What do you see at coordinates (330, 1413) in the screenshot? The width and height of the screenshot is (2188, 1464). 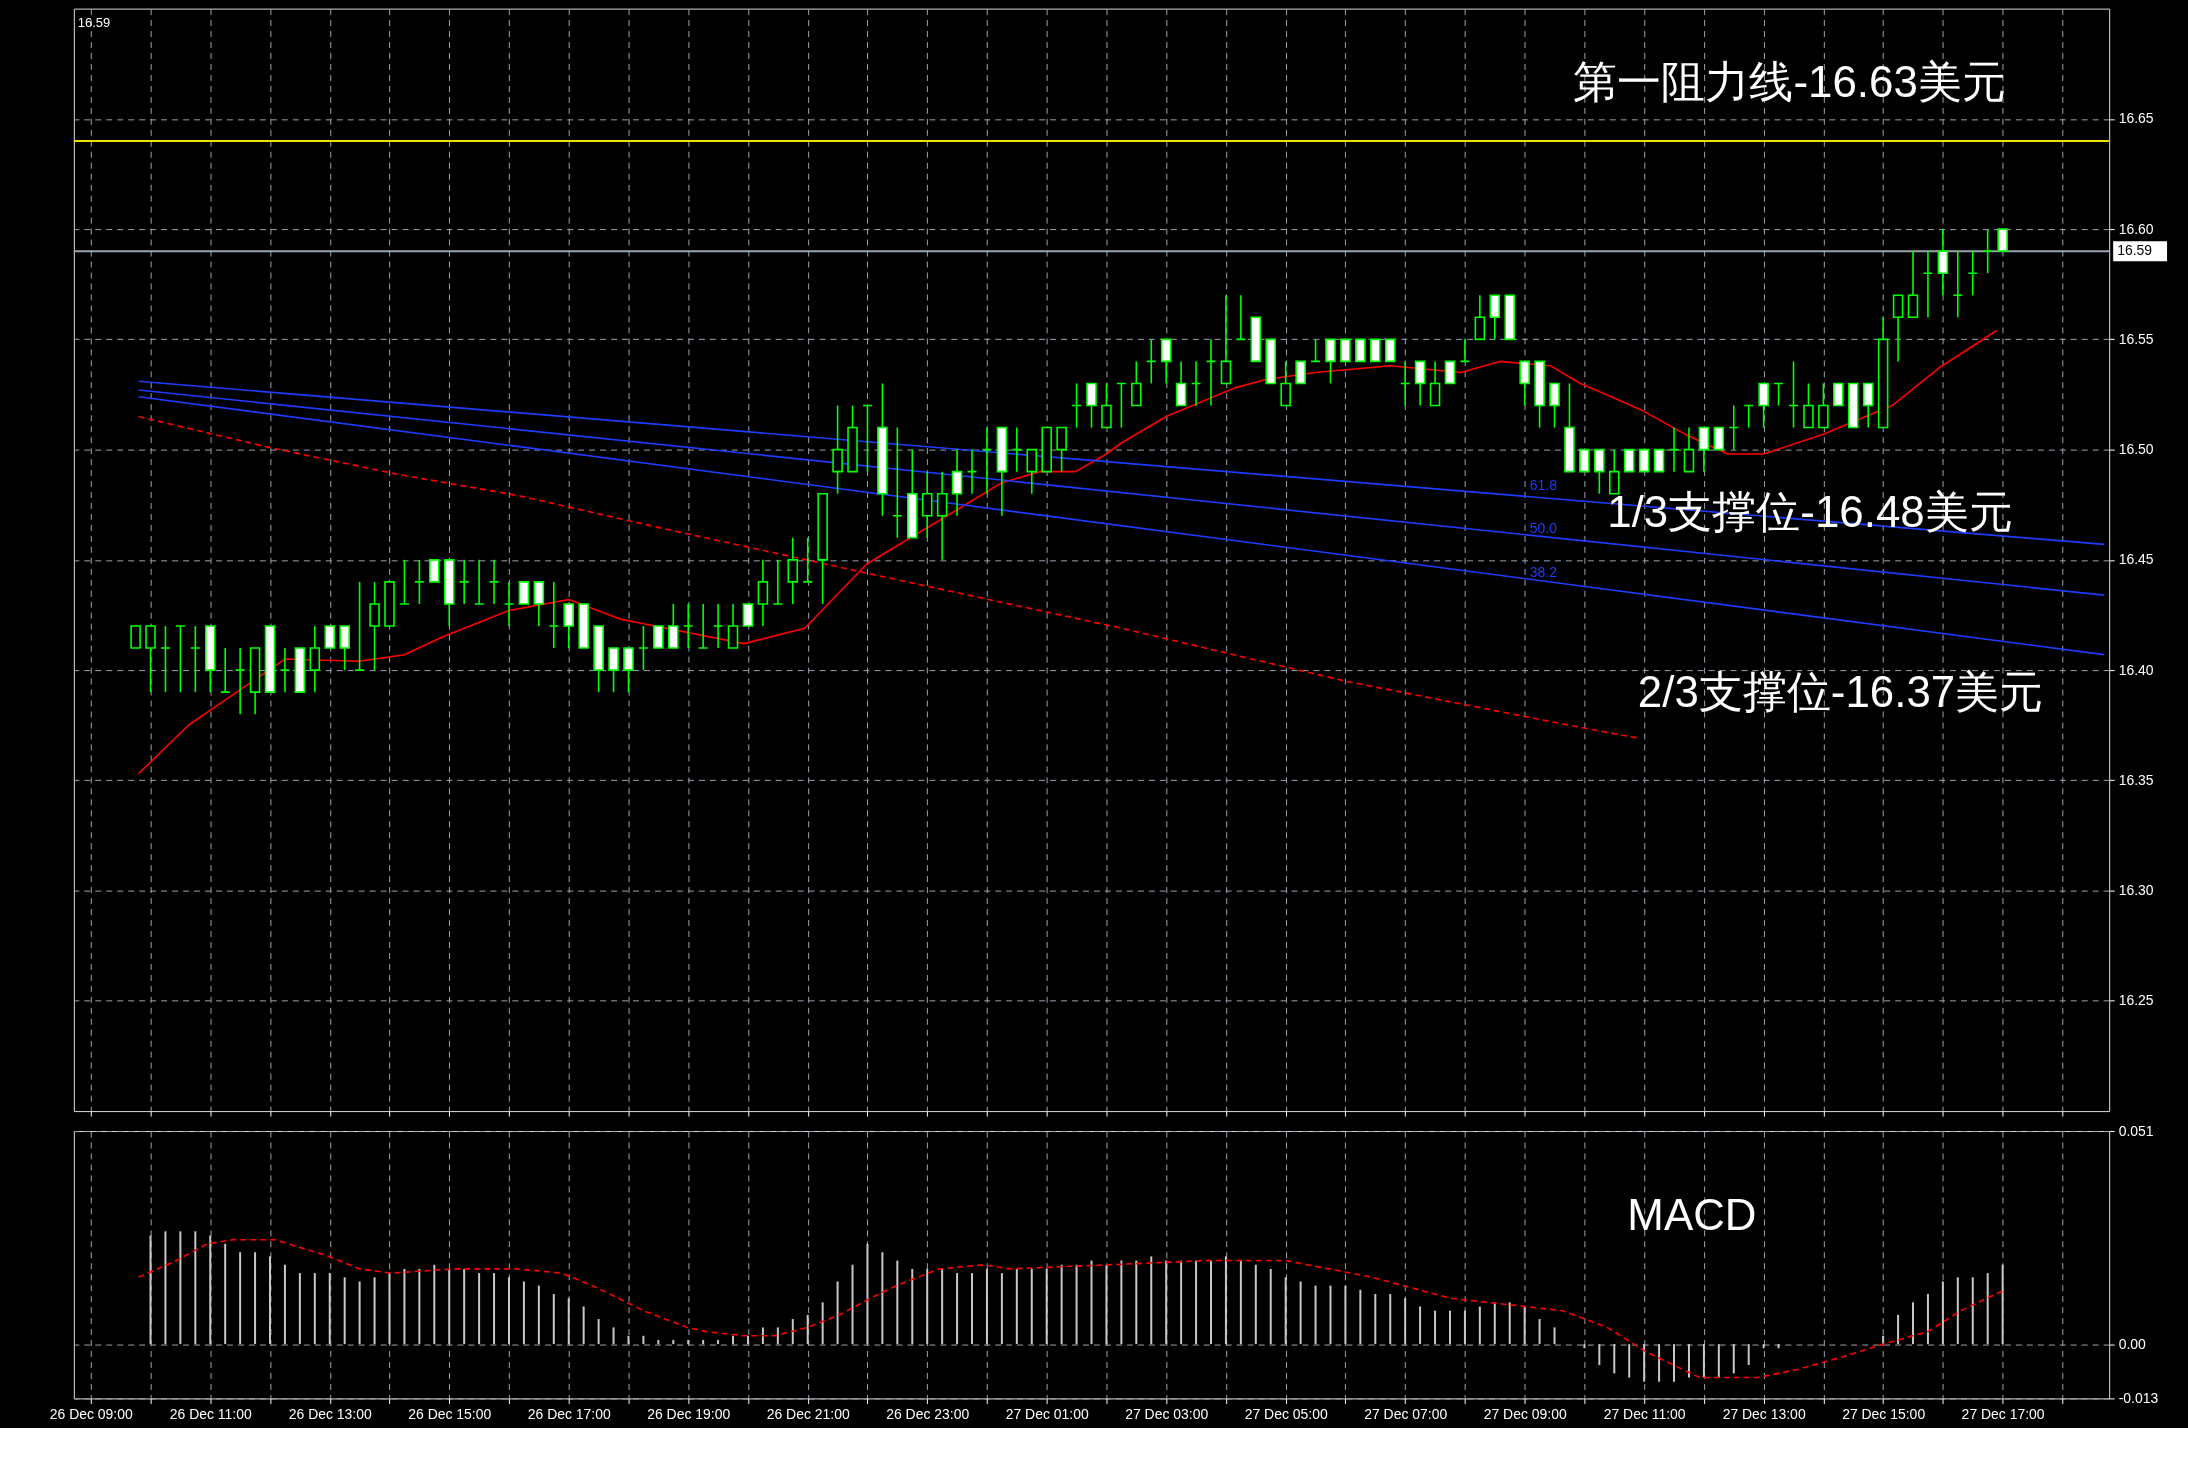 I see `x-tick-label: 26 Dec 13:00` at bounding box center [330, 1413].